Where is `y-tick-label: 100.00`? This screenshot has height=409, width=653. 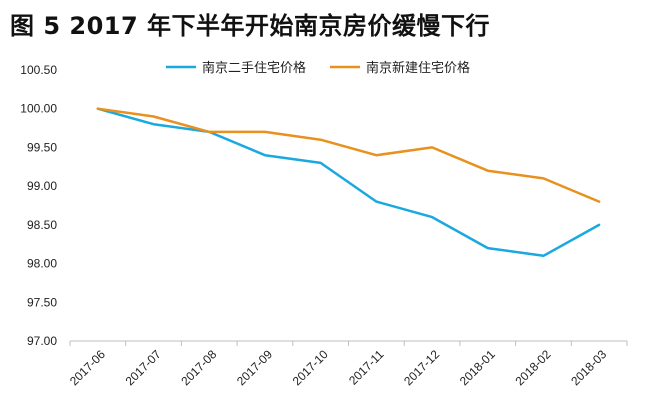 y-tick-label: 100.00 is located at coordinates (38, 109).